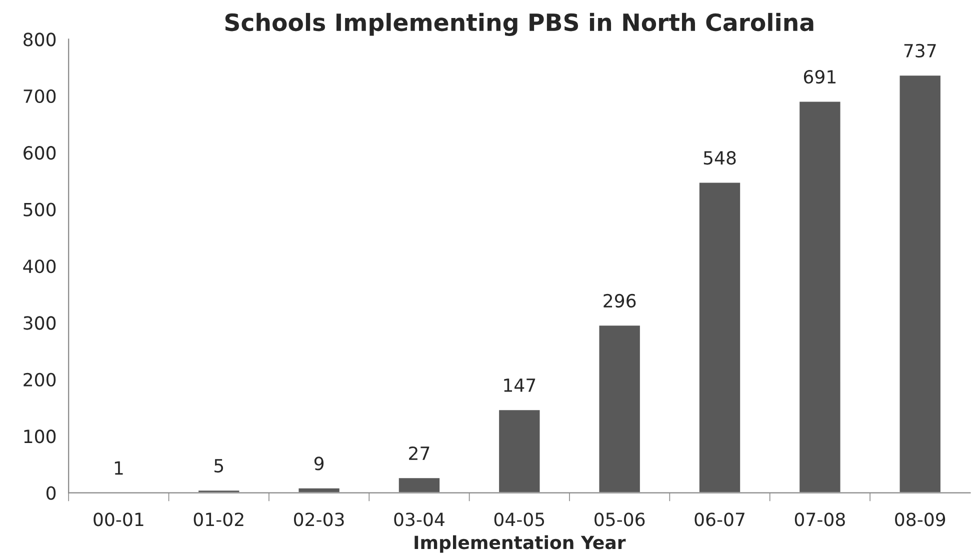 The width and height of the screenshot is (980, 560). Describe the element at coordinates (40, 96) in the screenshot. I see `y-tick-label: 700` at that location.